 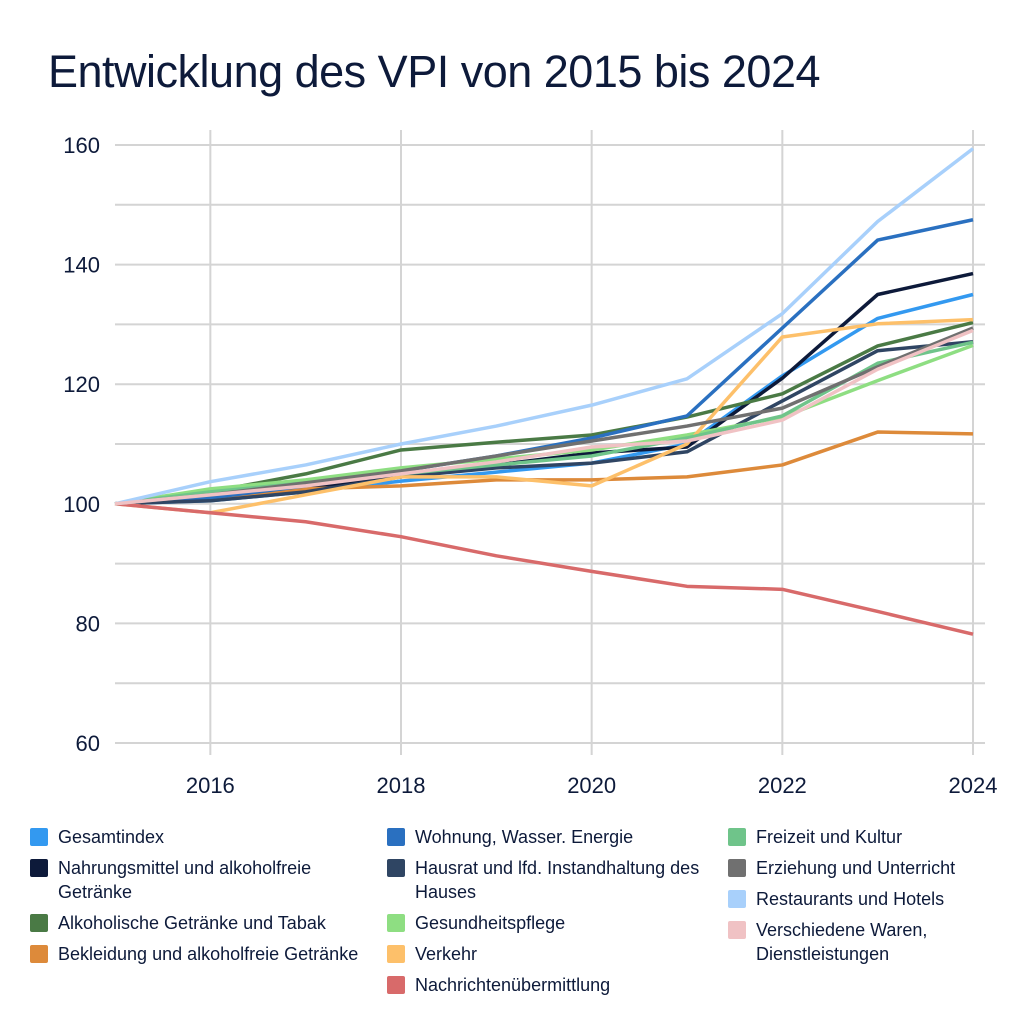 What do you see at coordinates (401, 785) in the screenshot?
I see `x-tick-label: 2018` at bounding box center [401, 785].